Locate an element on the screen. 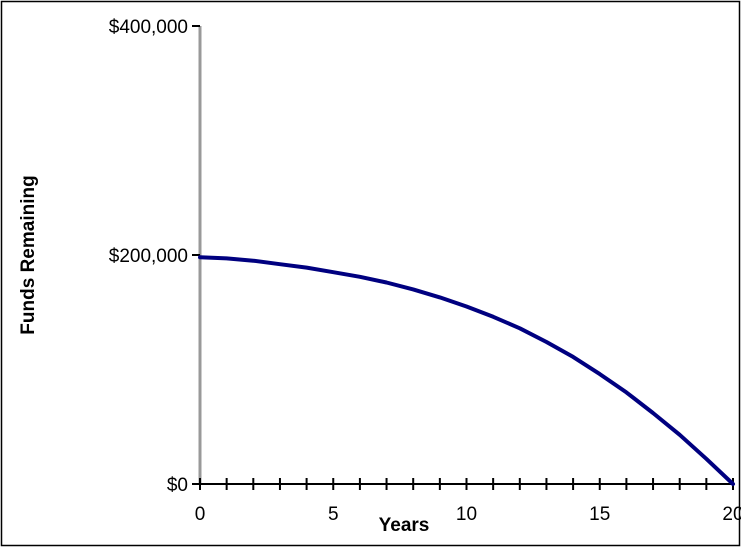  y-axis-title: Funds Remaining is located at coordinates (28, 254).